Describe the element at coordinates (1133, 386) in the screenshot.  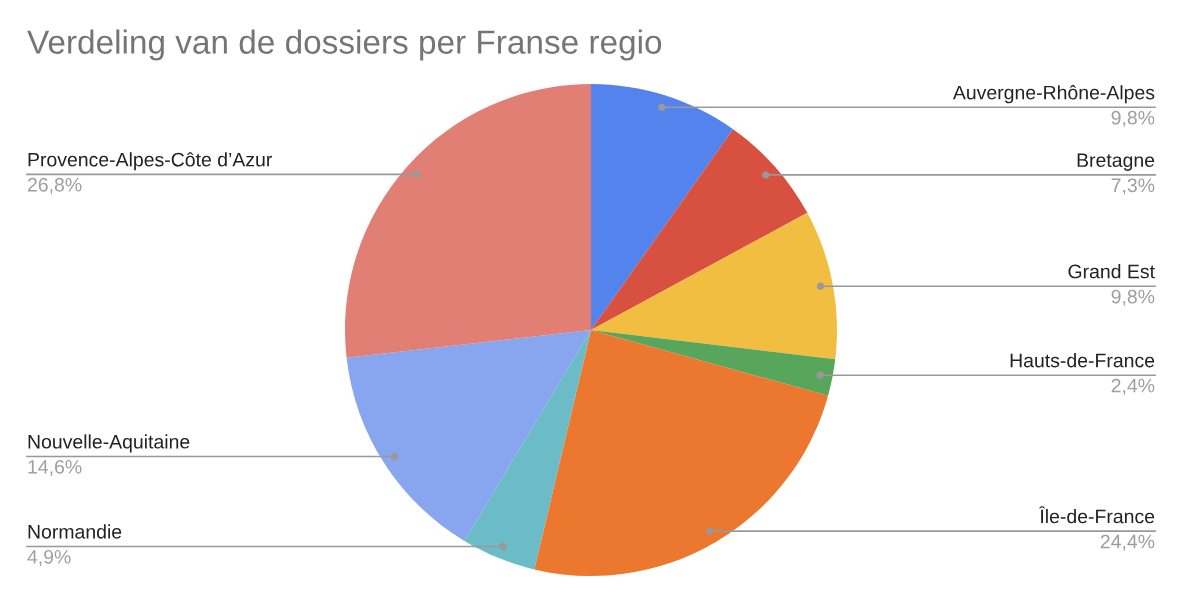
I see `data-label: 2,4%` at that location.